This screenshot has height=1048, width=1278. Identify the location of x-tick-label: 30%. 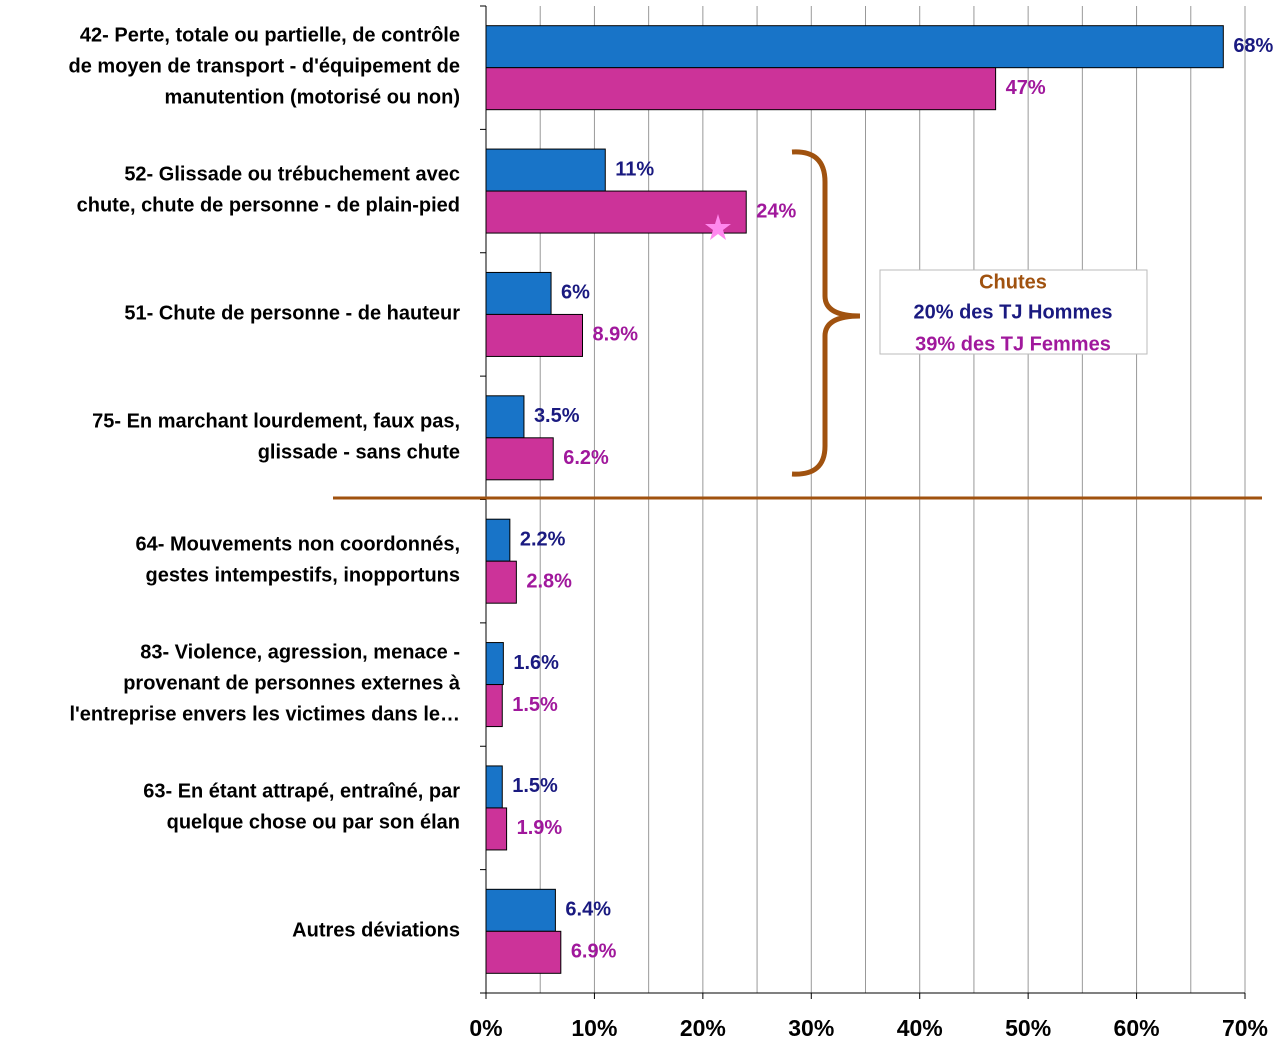
(811, 1028).